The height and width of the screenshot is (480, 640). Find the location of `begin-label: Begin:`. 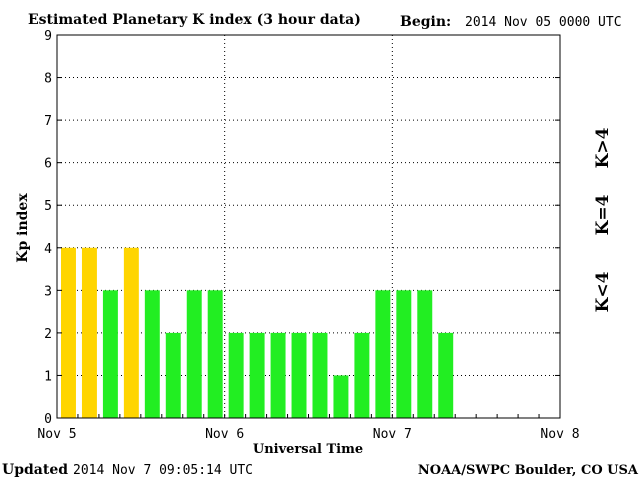

begin-label: Begin: is located at coordinates (425, 22).